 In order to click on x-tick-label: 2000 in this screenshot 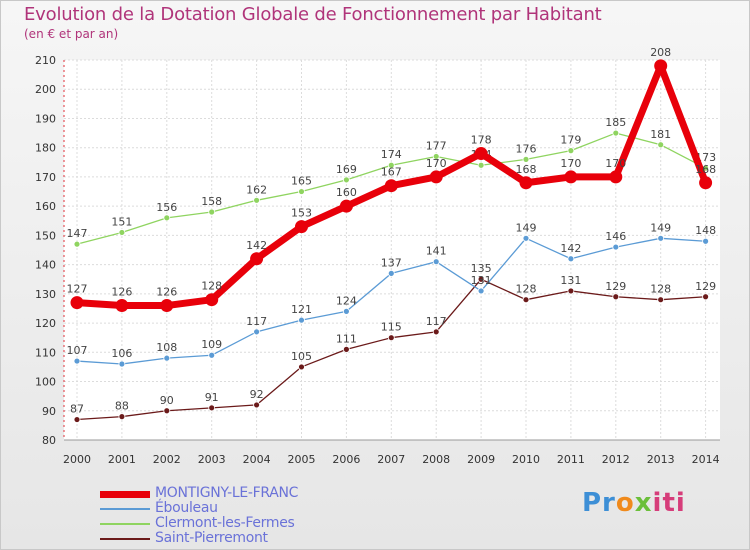, I will do `click(77, 459)`.